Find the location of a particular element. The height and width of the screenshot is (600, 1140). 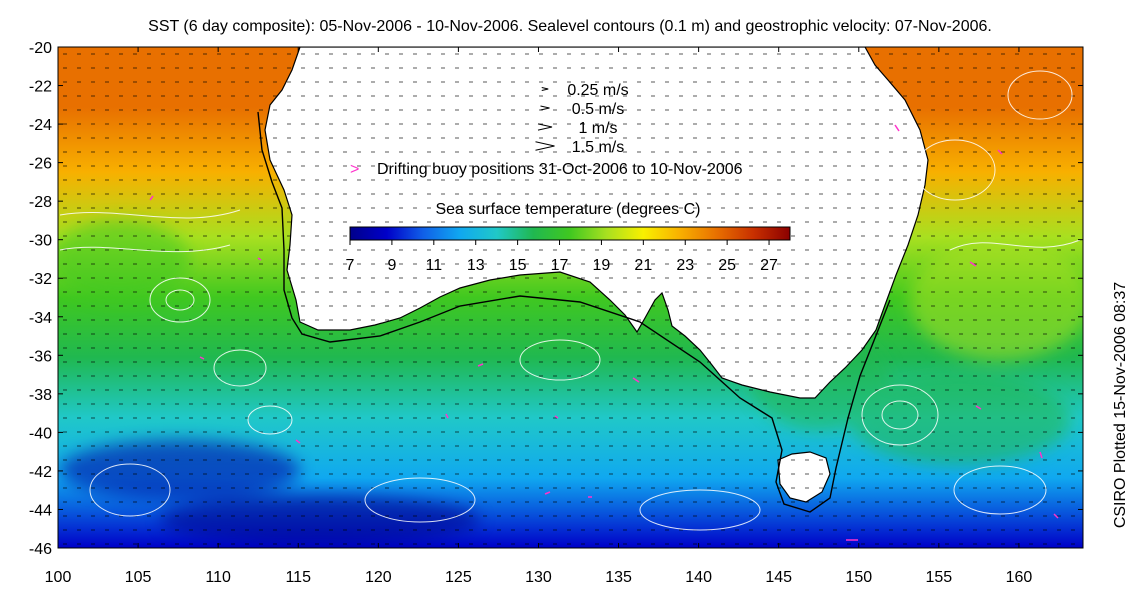

colorbar-tick-label: 15 is located at coordinates (518, 265).